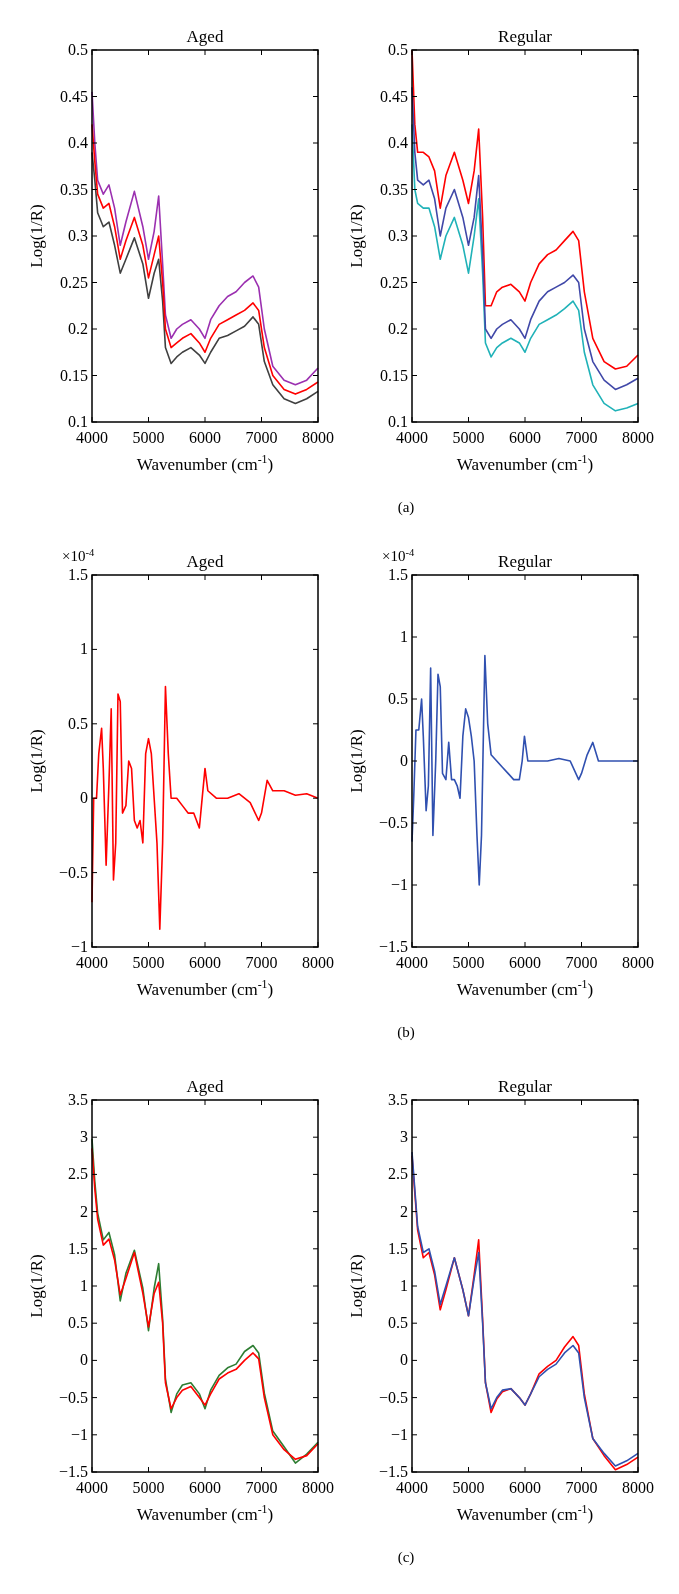 The height and width of the screenshot is (1594, 679). What do you see at coordinates (406, 1032) in the screenshot?
I see `text: (b)` at bounding box center [406, 1032].